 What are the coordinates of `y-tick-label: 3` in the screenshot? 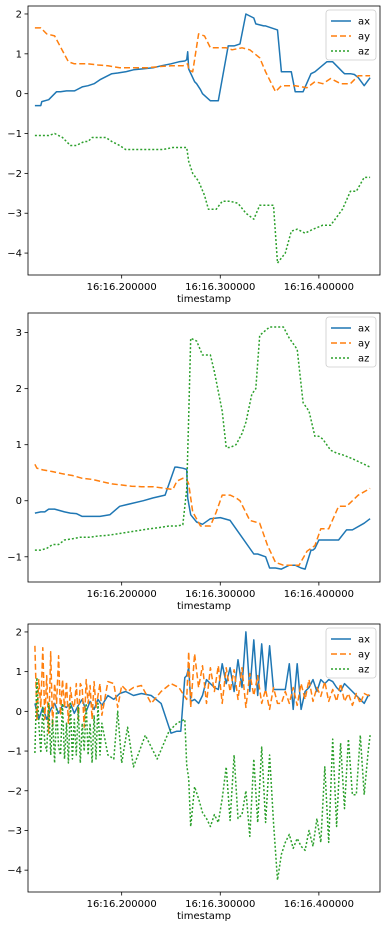 It's located at (19, 333).